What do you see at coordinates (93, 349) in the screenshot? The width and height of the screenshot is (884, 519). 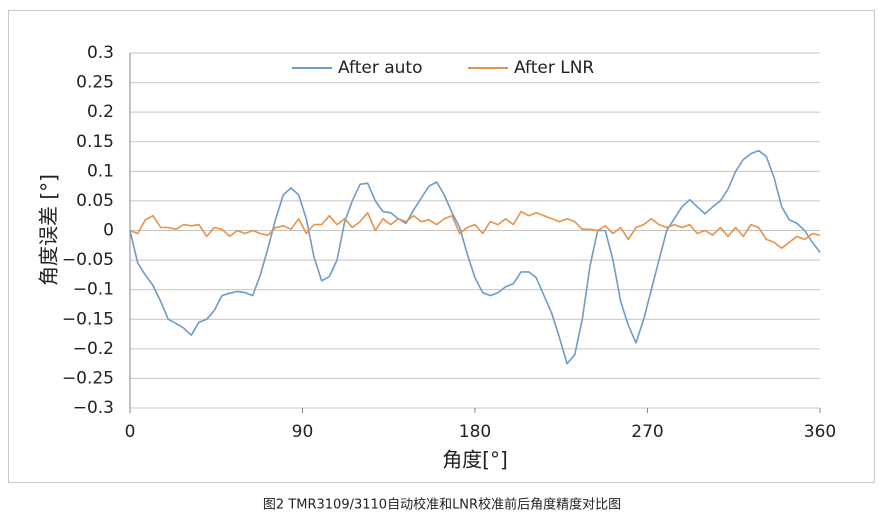 I see `y-tick-label: −0.2` at bounding box center [93, 349].